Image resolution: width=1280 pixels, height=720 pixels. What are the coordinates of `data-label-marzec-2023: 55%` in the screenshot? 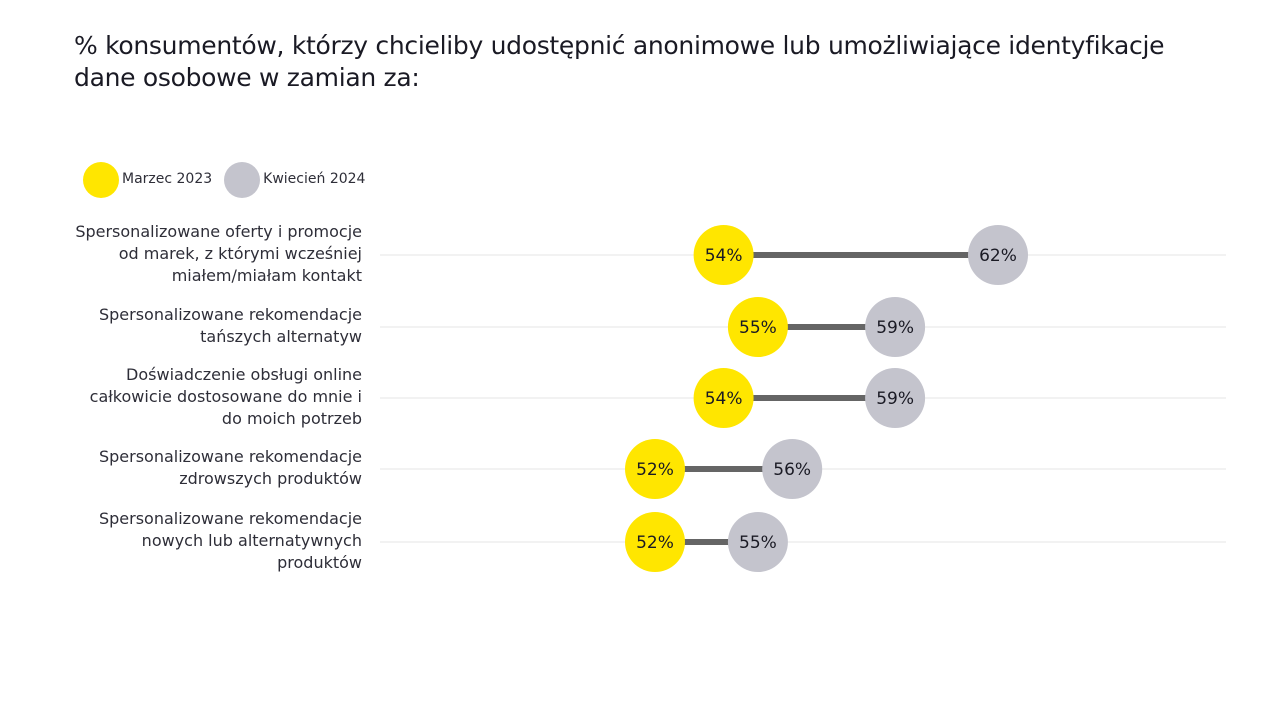 It's located at (758, 328).